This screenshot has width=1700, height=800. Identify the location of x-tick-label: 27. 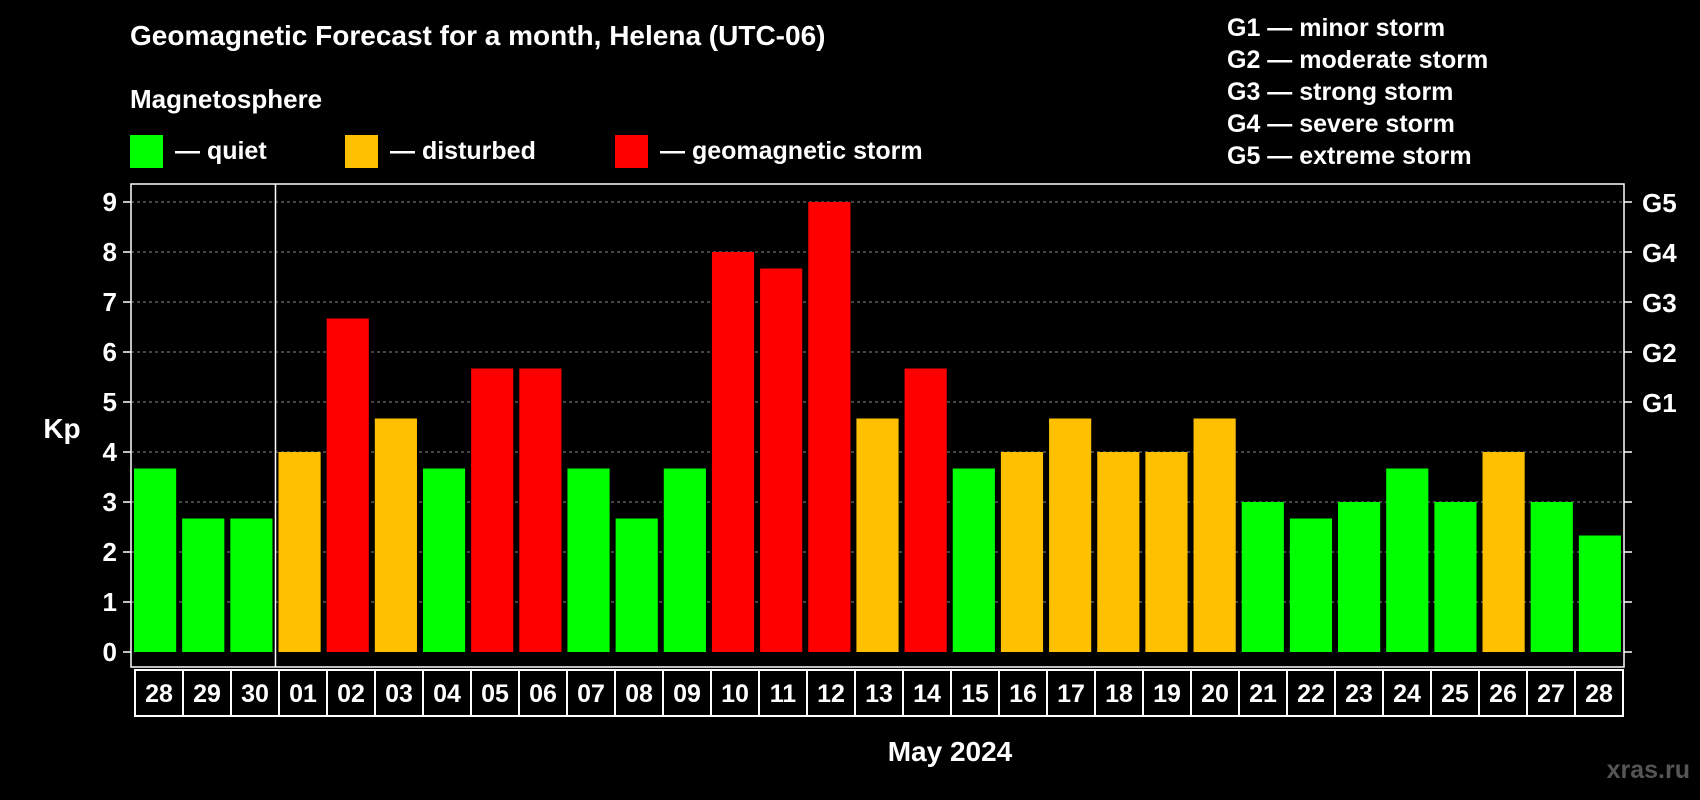
(1551, 694).